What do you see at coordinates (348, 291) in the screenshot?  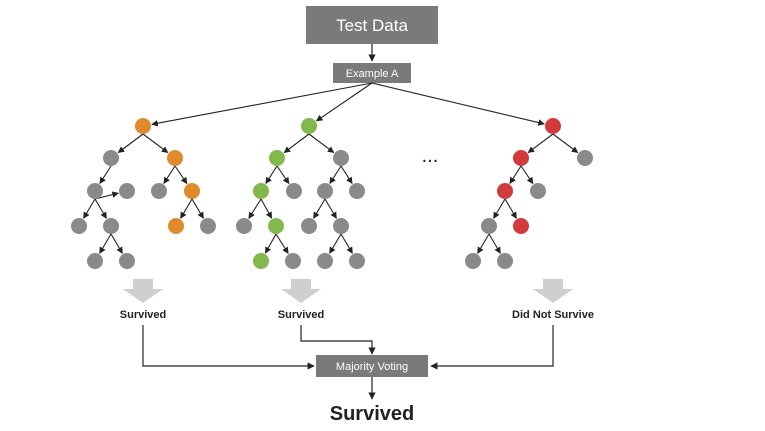 I see `down-arrows` at bounding box center [348, 291].